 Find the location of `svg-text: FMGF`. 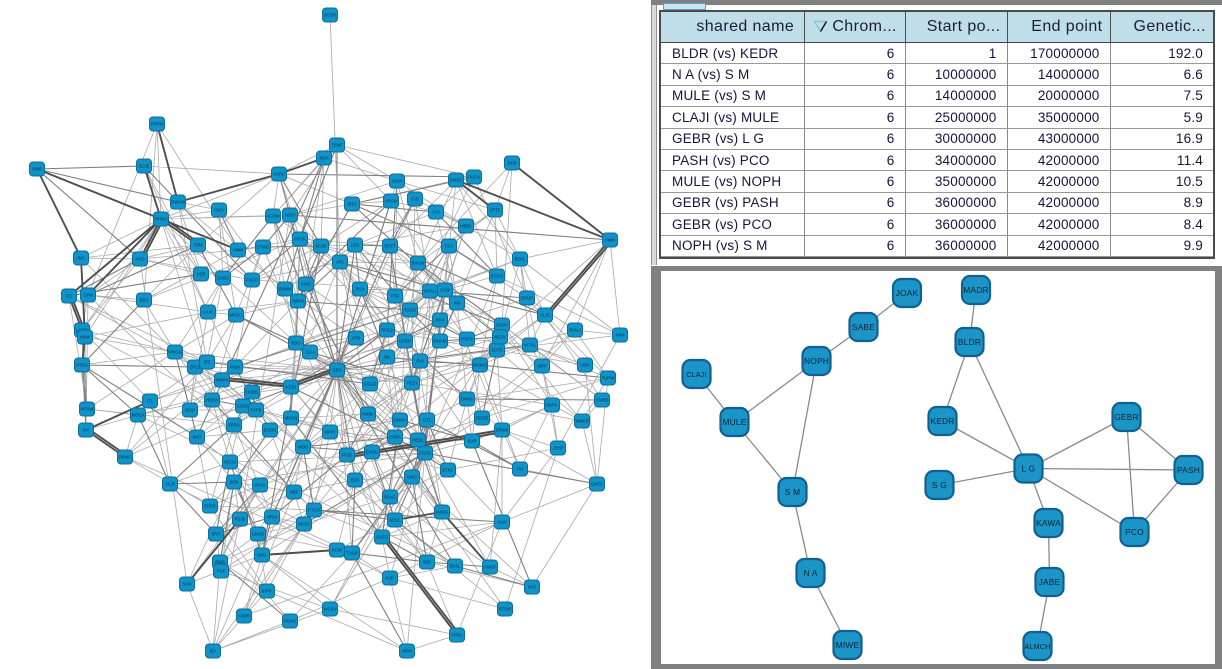

svg-text: FMGF is located at coordinates (490, 567).